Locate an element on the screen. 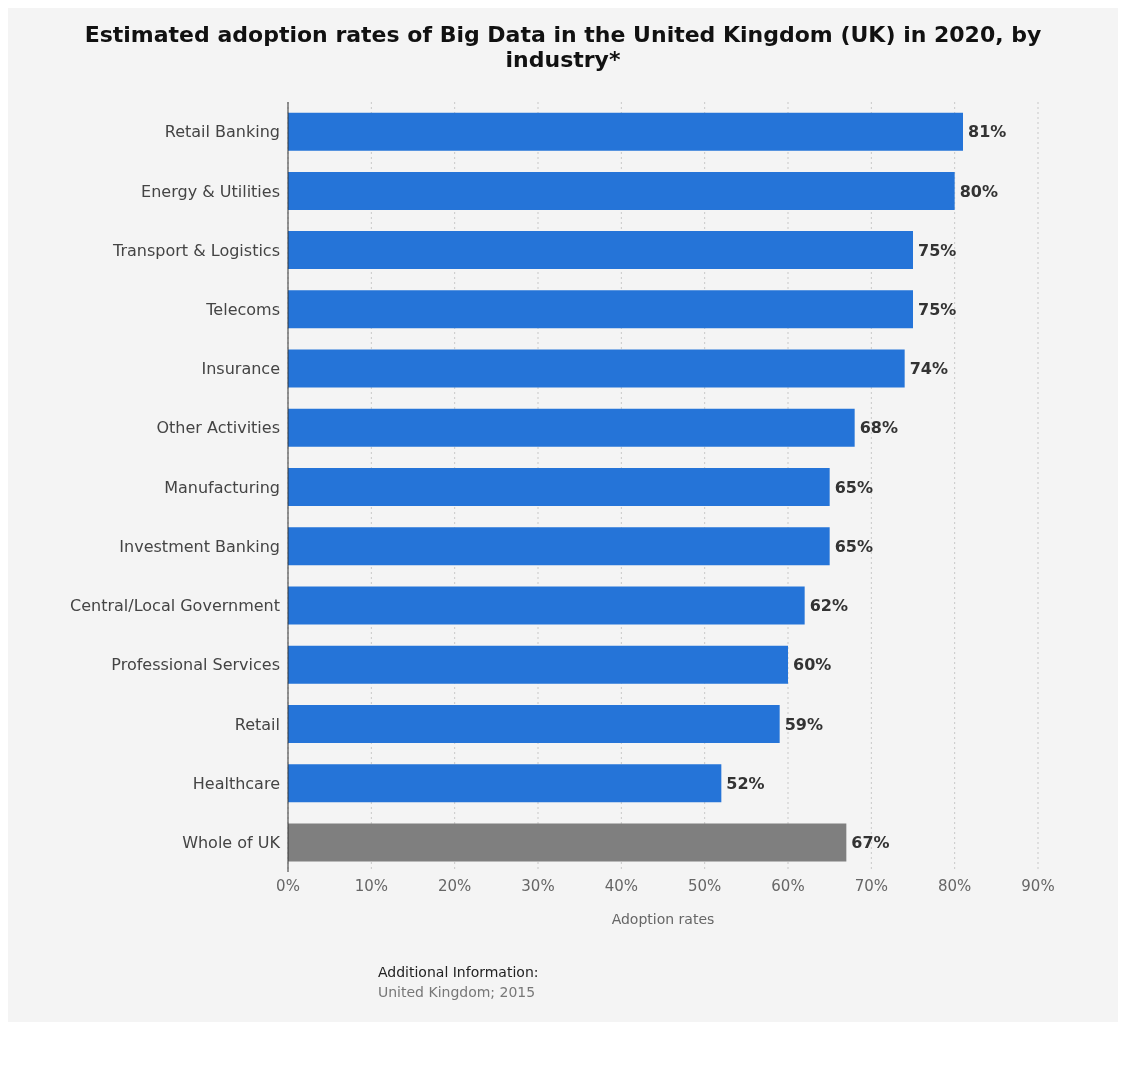 This screenshot has width=1134, height=1067. x-tick-label: 60% is located at coordinates (788, 885).